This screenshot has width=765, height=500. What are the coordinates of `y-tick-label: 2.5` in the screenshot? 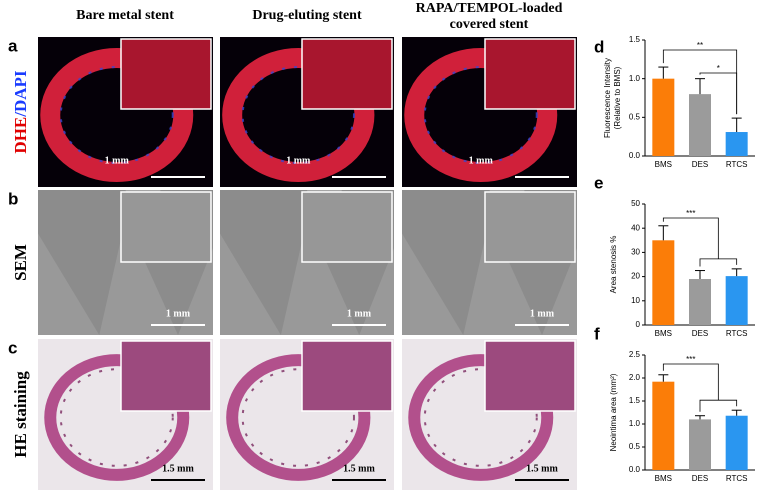 It's located at (635, 354).